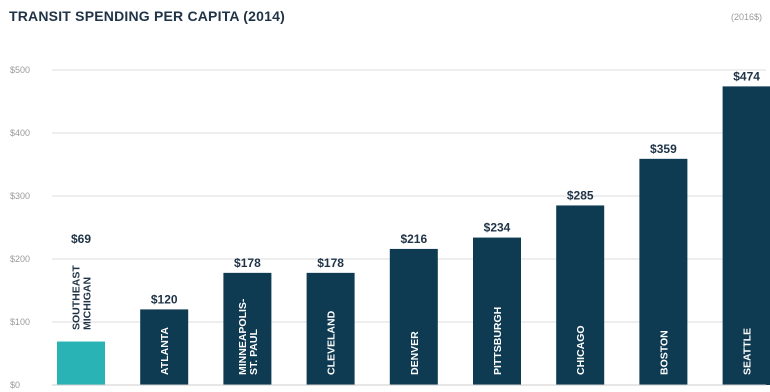 This screenshot has height=392, width=770. Describe the element at coordinates (746, 76) in the screenshot. I see `value-label: $474` at that location.